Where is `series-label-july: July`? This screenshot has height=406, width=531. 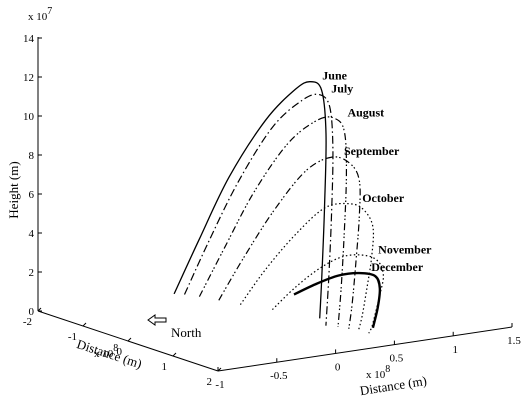
series-label-july: July is located at coordinates (342, 89).